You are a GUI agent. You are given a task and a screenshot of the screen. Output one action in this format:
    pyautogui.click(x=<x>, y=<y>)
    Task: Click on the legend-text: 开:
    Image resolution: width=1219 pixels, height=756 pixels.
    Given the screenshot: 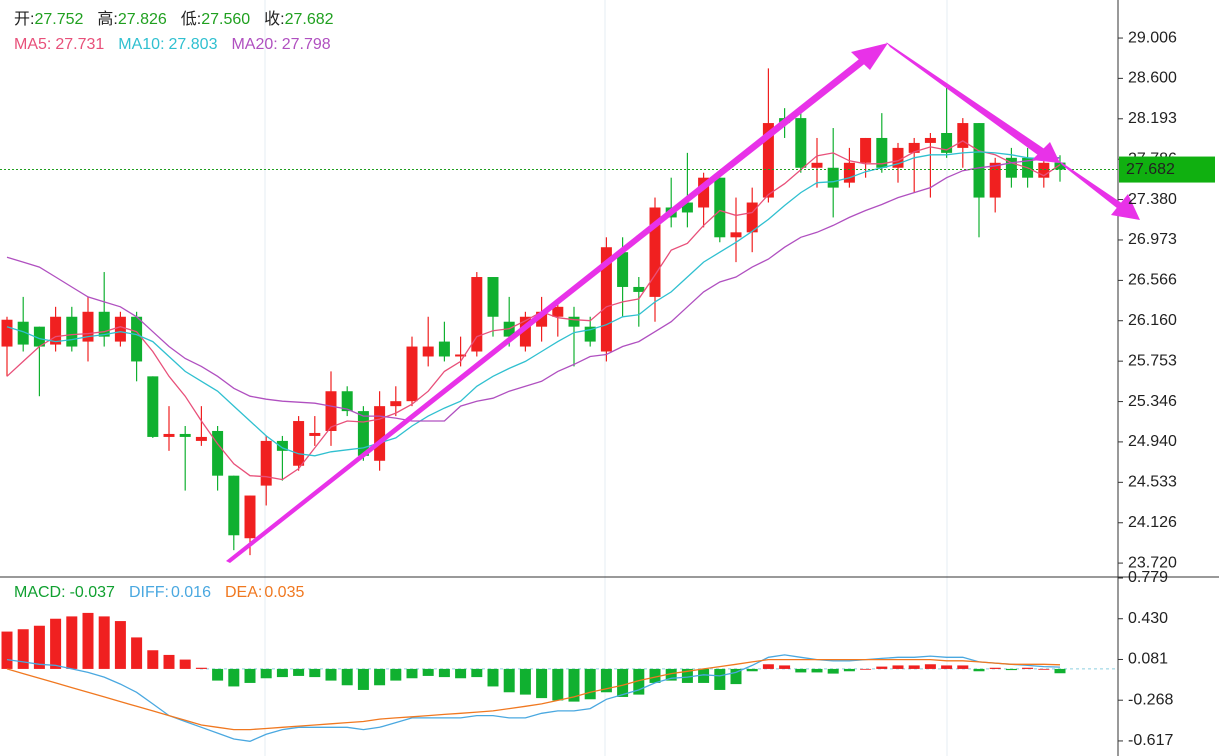 What is the action you would take?
    pyautogui.click(x=24, y=19)
    